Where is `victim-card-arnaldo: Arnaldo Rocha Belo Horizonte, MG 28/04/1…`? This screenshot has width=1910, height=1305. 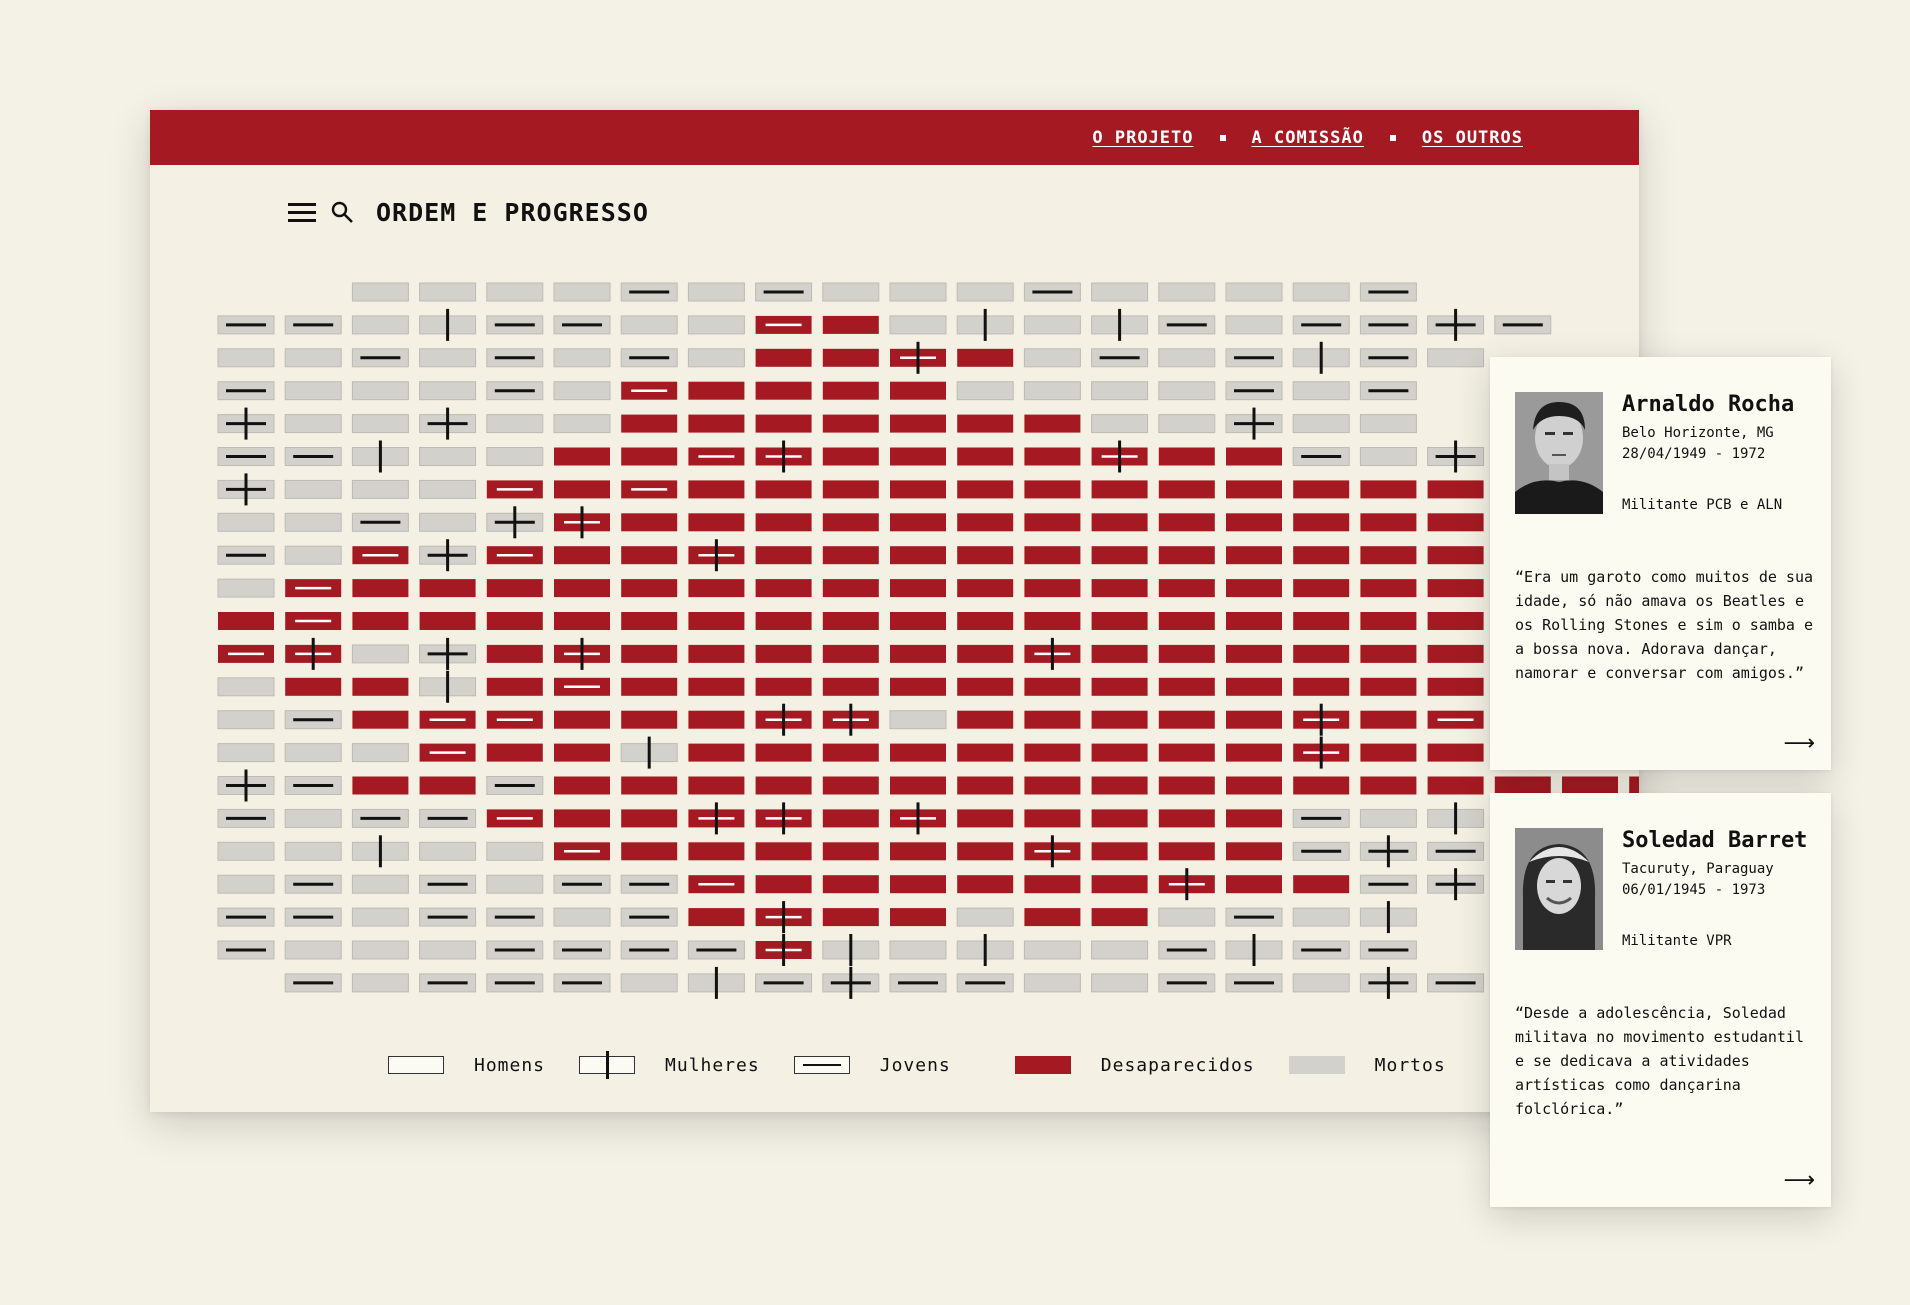 victim-card-arnaldo: Arnaldo Rocha Belo Horizonte, MG 28/04/1… is located at coordinates (1660, 563).